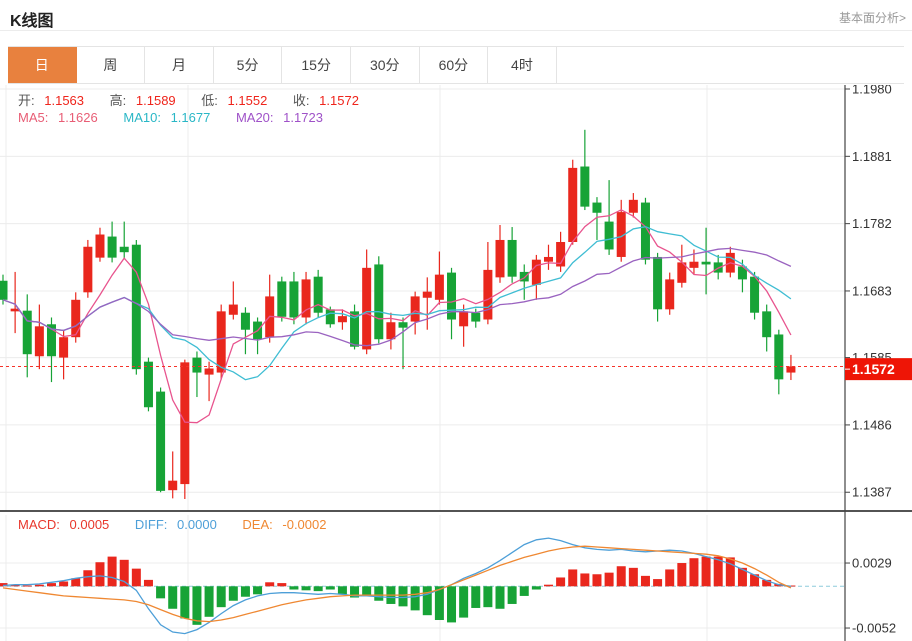  What do you see at coordinates (385, 65) in the screenshot?
I see `tab-30min: 30分` at bounding box center [385, 65].